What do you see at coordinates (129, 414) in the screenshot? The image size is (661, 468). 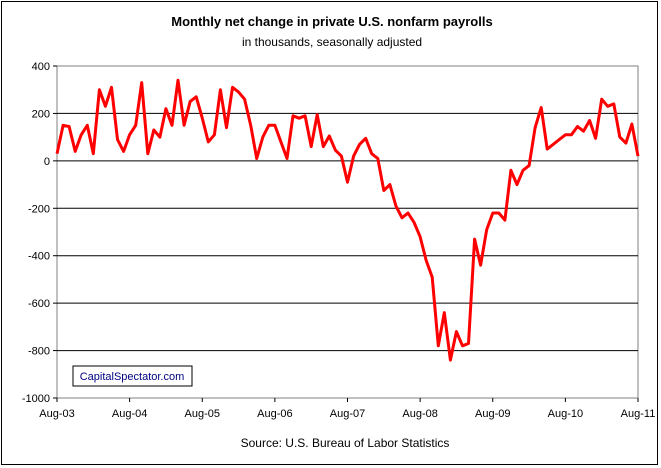 I see `x-tick-label: Aug-04` at bounding box center [129, 414].